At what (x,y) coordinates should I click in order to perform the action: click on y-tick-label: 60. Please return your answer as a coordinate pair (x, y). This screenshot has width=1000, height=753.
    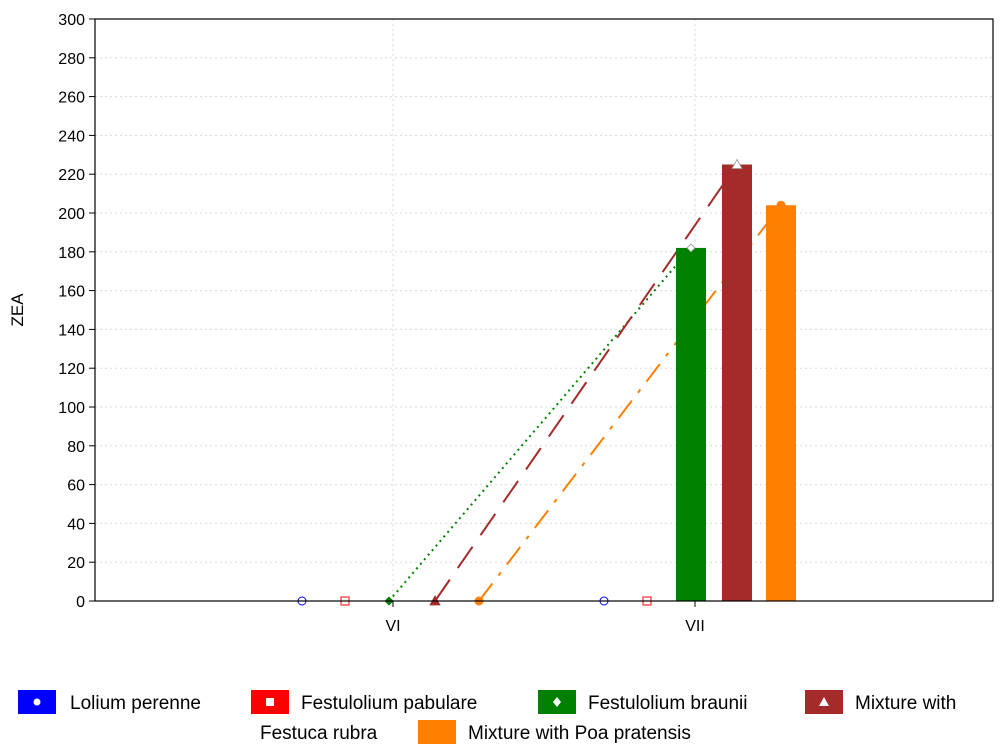
    Looking at the image, I should click on (76, 486).